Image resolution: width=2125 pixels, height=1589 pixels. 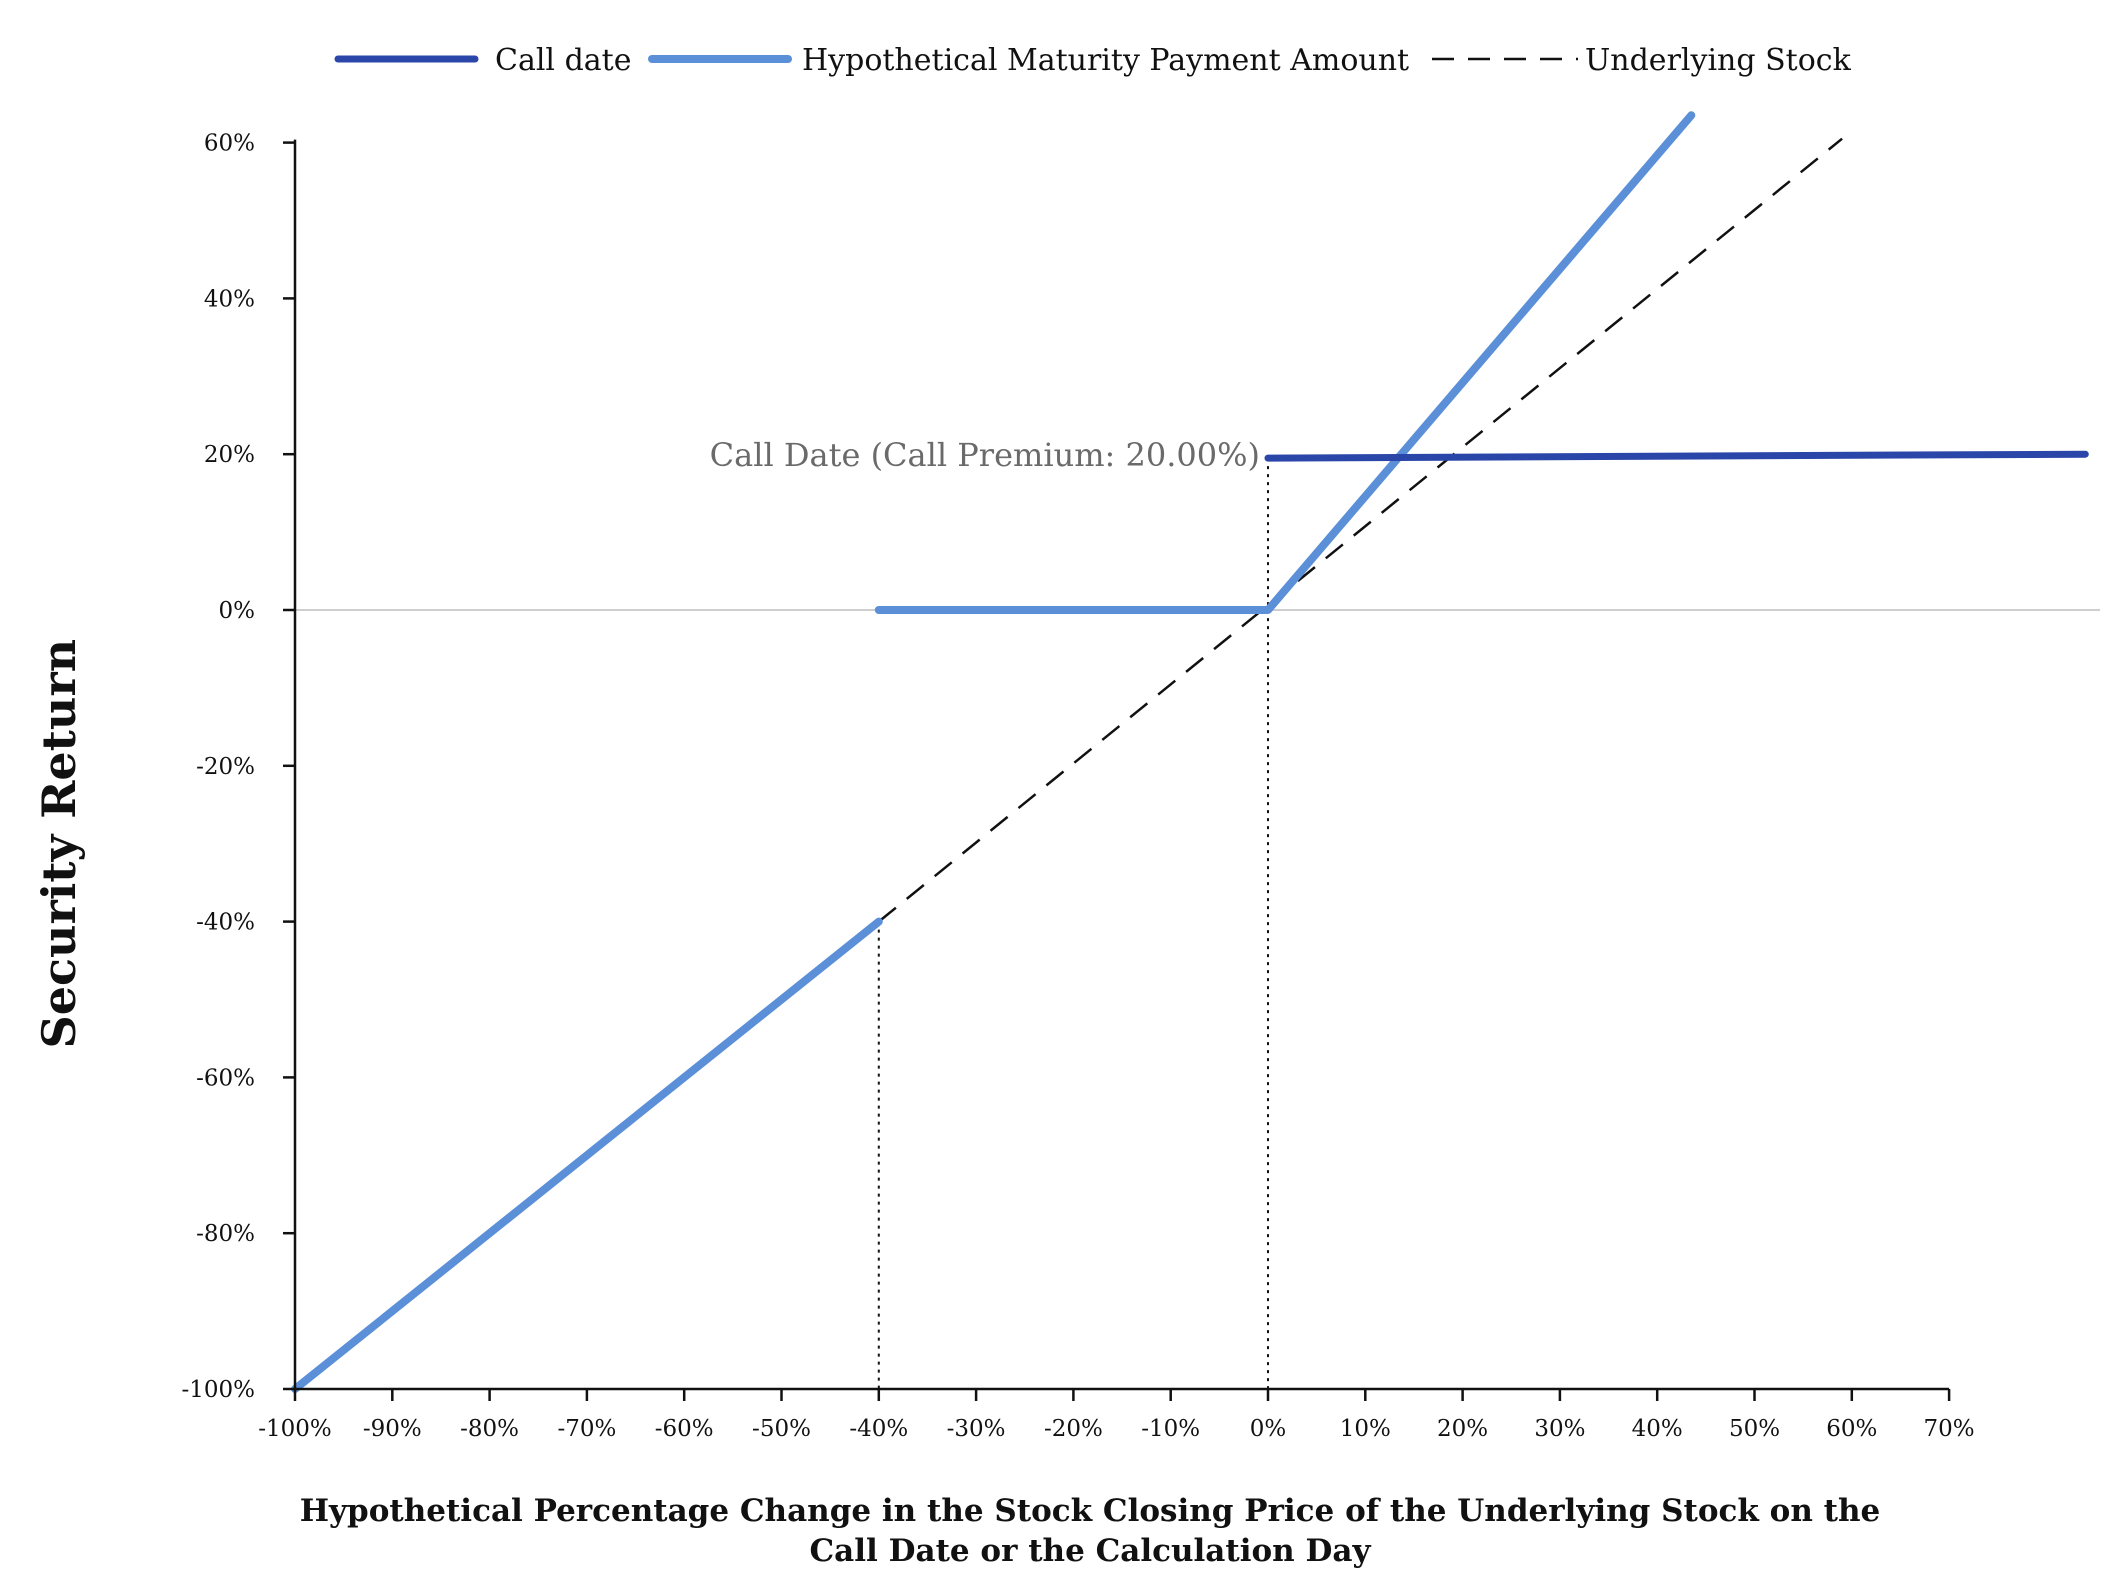 What do you see at coordinates (684, 1429) in the screenshot?
I see `x-tick-label: -60%` at bounding box center [684, 1429].